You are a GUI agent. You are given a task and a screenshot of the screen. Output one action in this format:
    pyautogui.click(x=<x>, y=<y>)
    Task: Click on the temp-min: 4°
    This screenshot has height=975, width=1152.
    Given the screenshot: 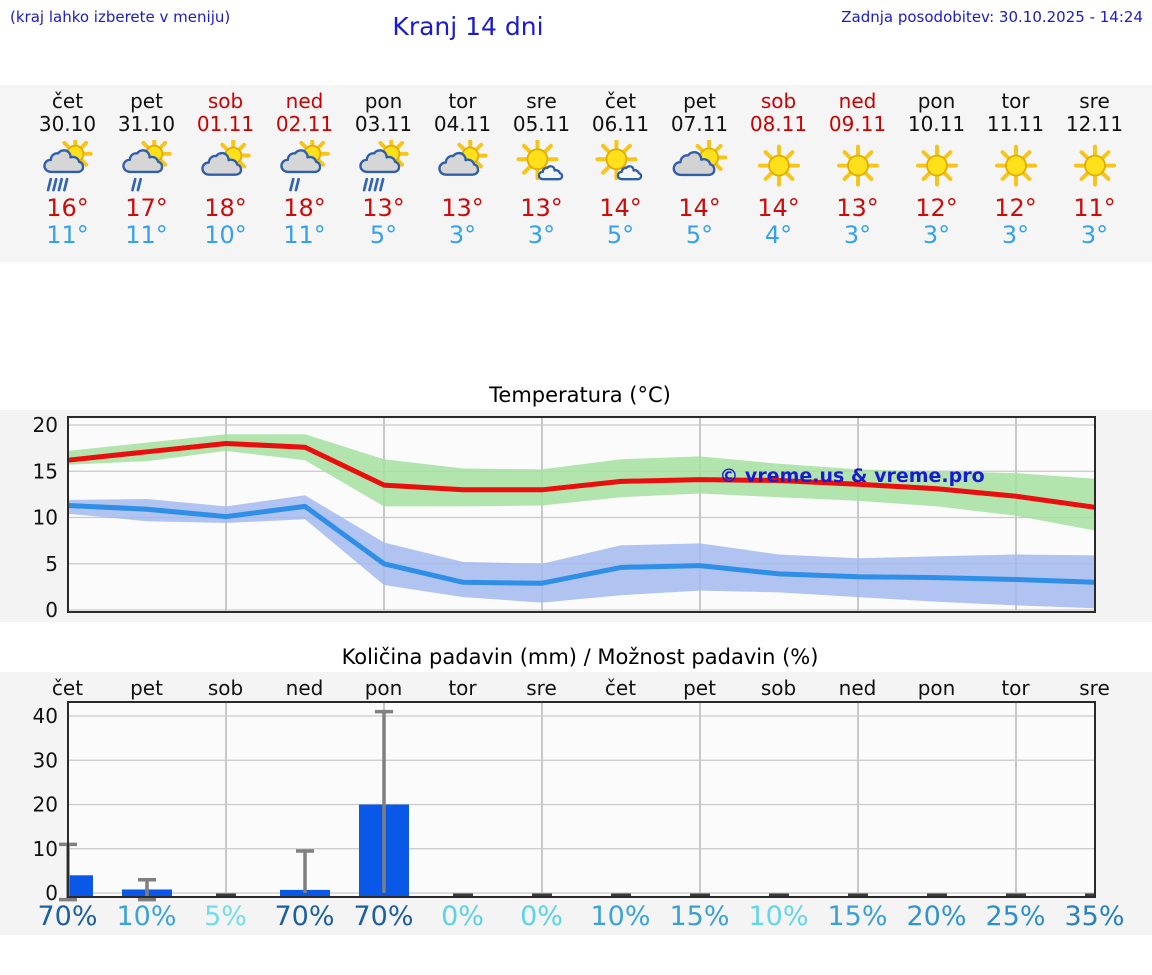 What is the action you would take?
    pyautogui.click(x=778, y=235)
    